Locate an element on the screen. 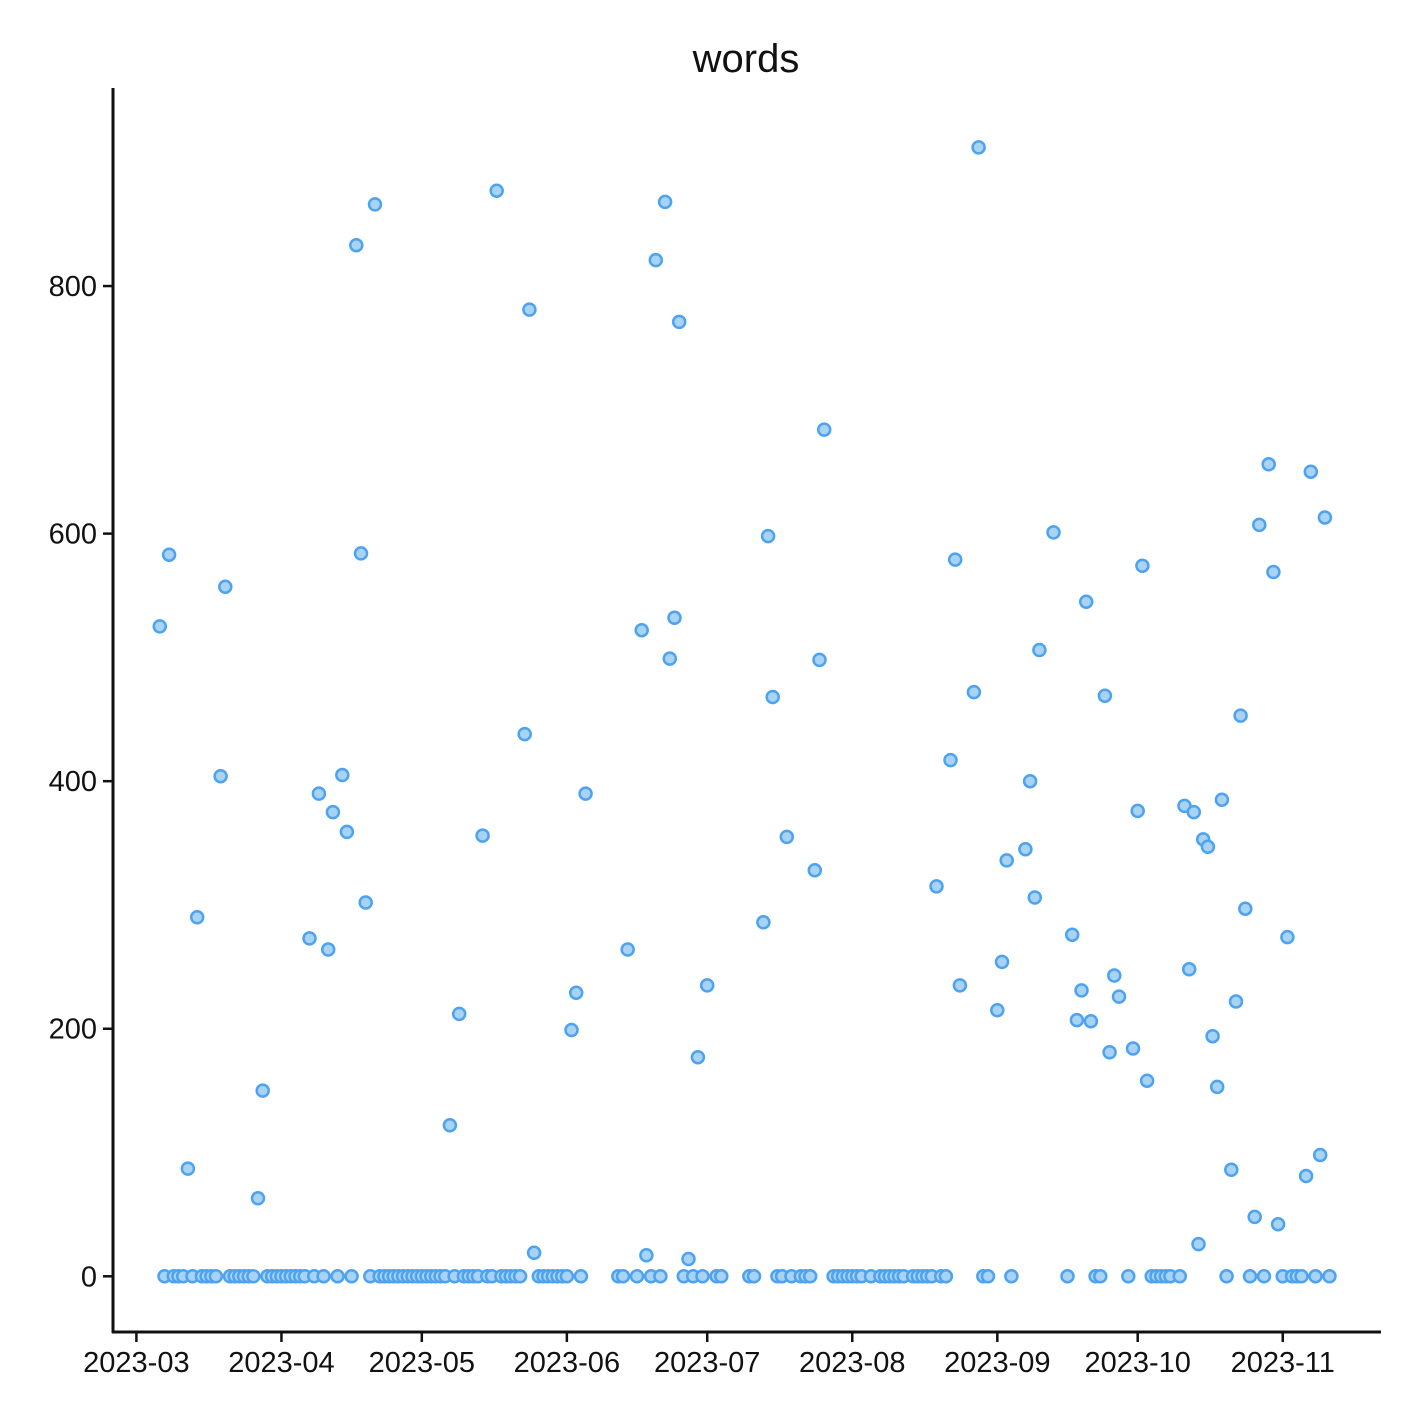 The image size is (1420, 1420). x-tick-label: 2023-03 is located at coordinates (136, 1363).